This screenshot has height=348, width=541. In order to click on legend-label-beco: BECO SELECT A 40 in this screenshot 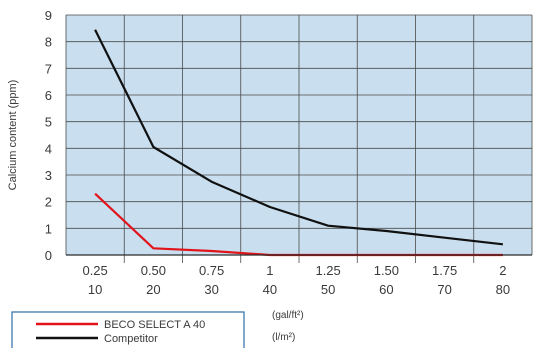, I will do `click(154, 325)`.